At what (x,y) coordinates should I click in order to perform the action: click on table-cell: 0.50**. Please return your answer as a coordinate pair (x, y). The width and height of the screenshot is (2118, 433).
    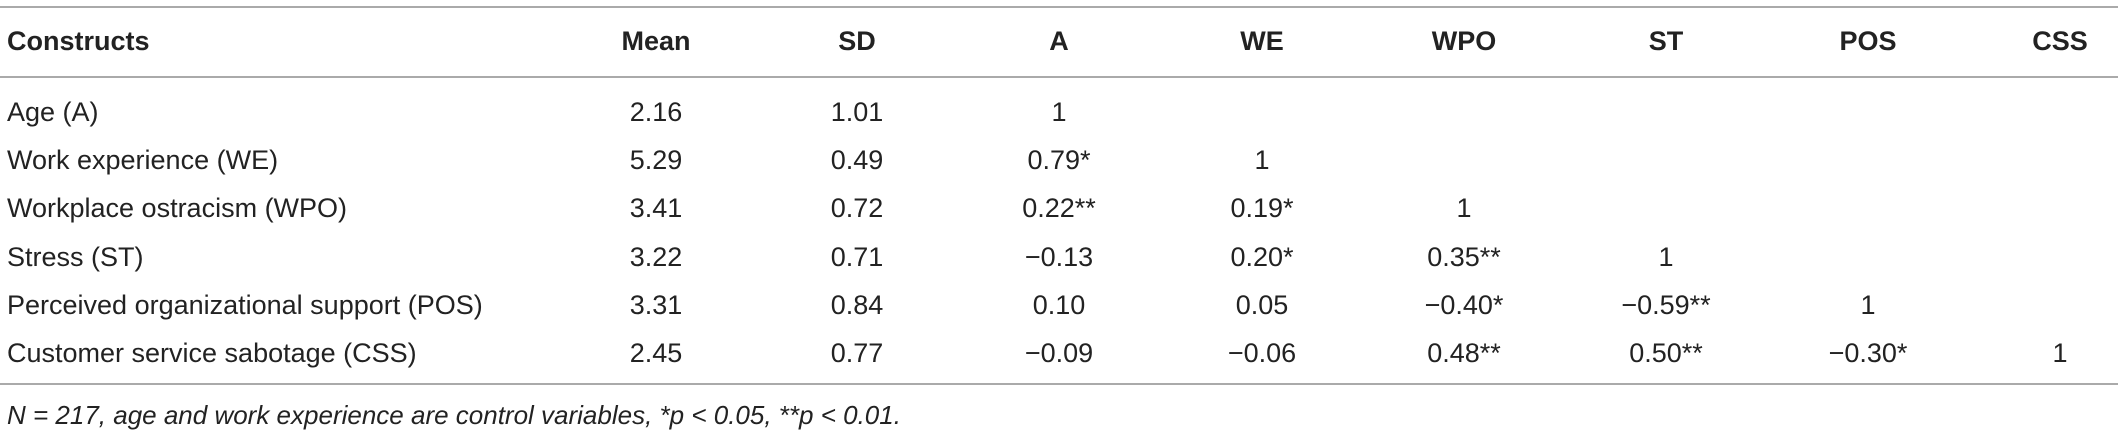
    Looking at the image, I should click on (1666, 353).